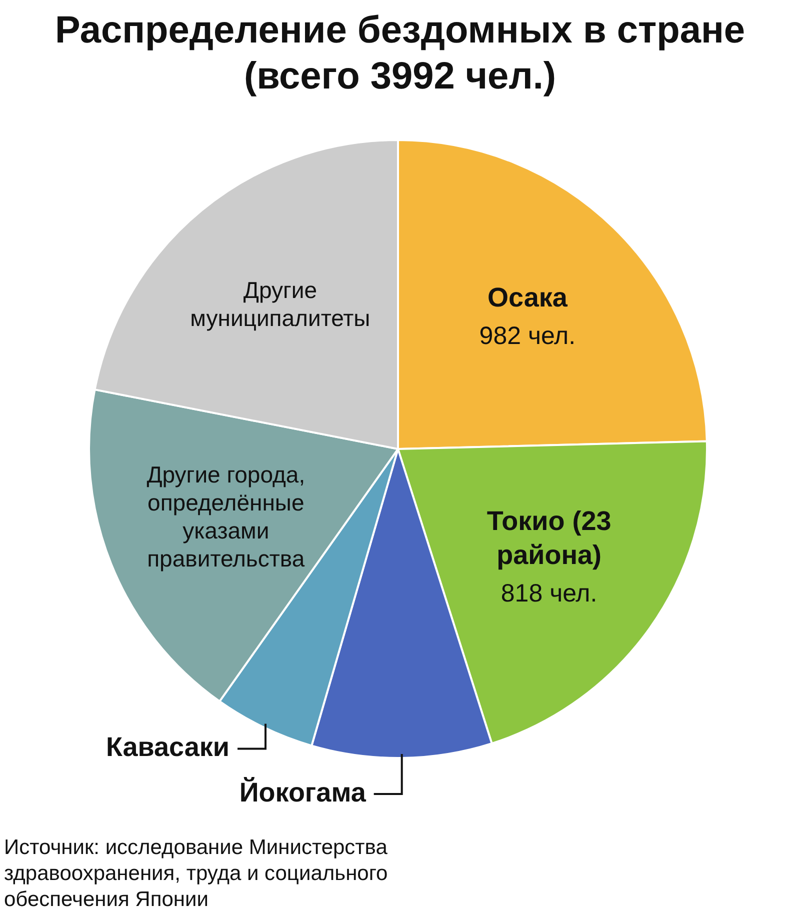 The image size is (800, 924). I want to click on slice-label: Другие города, определённые указами правительства, so click(226, 516).